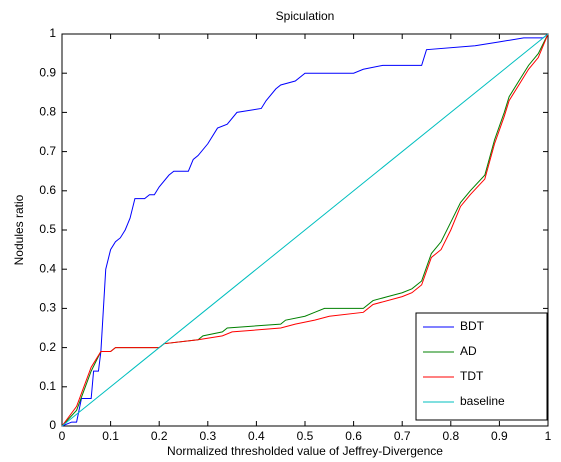 This screenshot has height=462, width=561. I want to click on x-tick-label: 0.1, so click(110, 436).